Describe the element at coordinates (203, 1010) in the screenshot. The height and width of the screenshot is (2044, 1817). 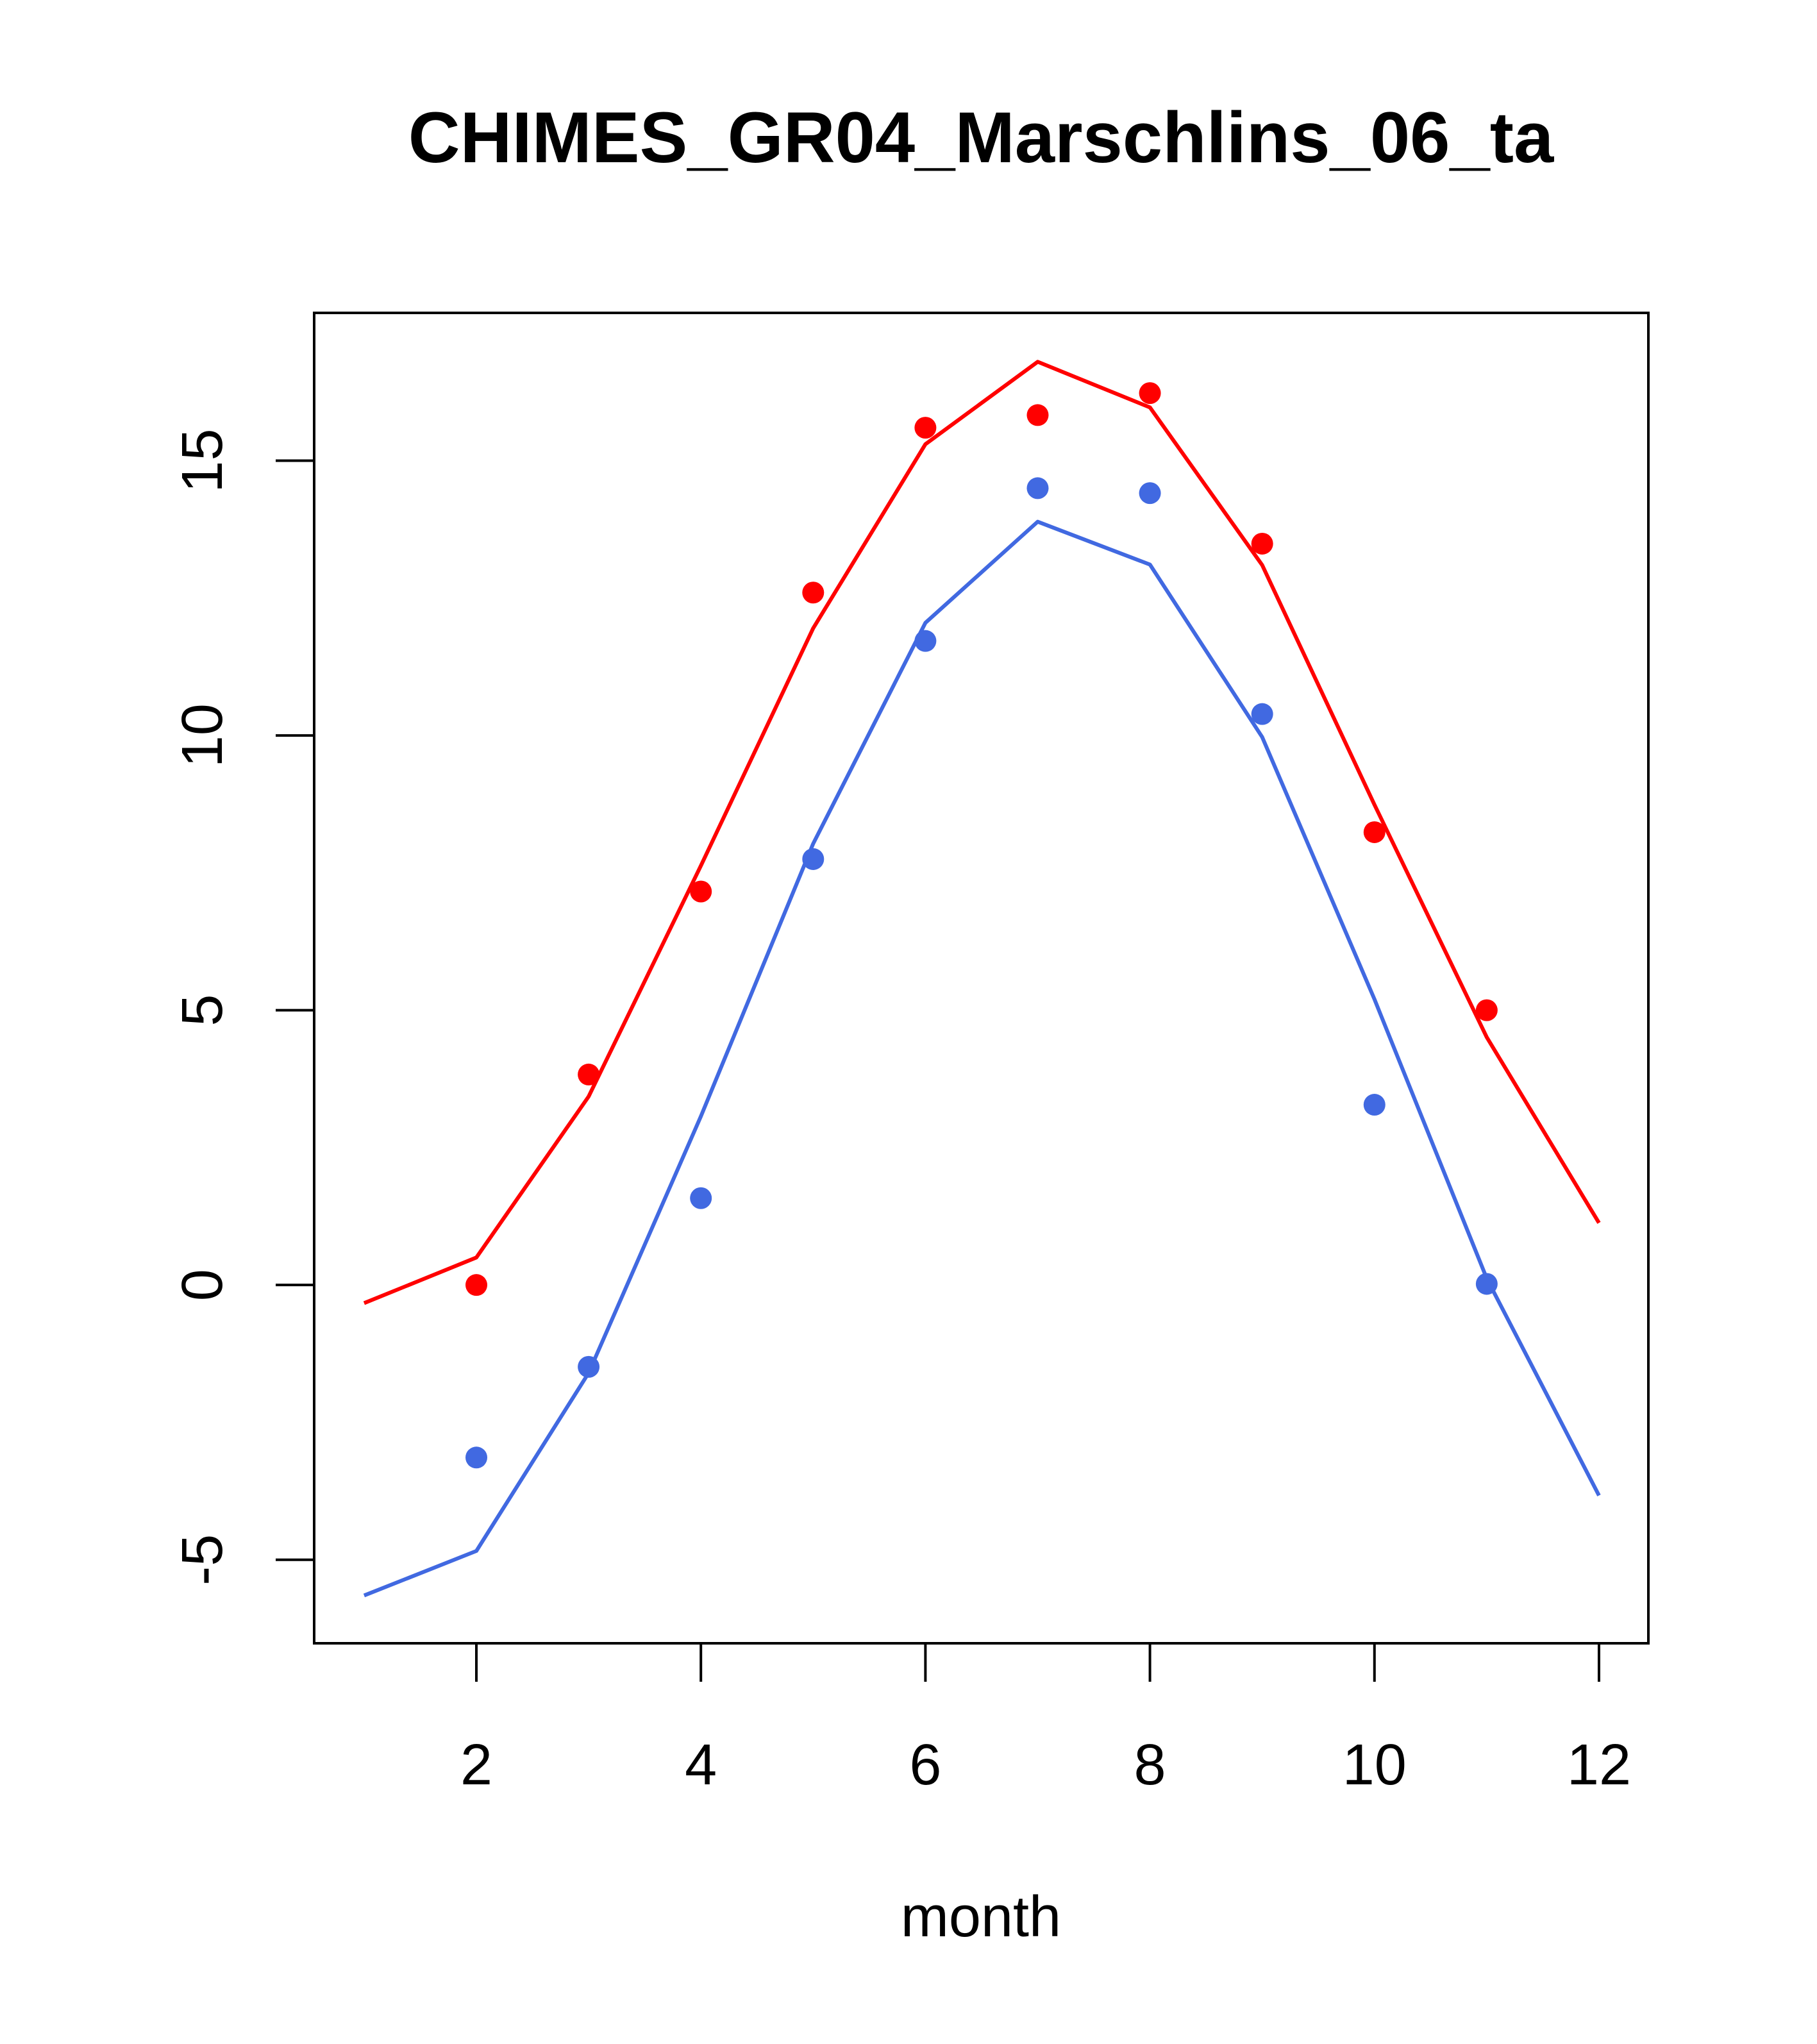
I see `y-tick-label: 5` at that location.